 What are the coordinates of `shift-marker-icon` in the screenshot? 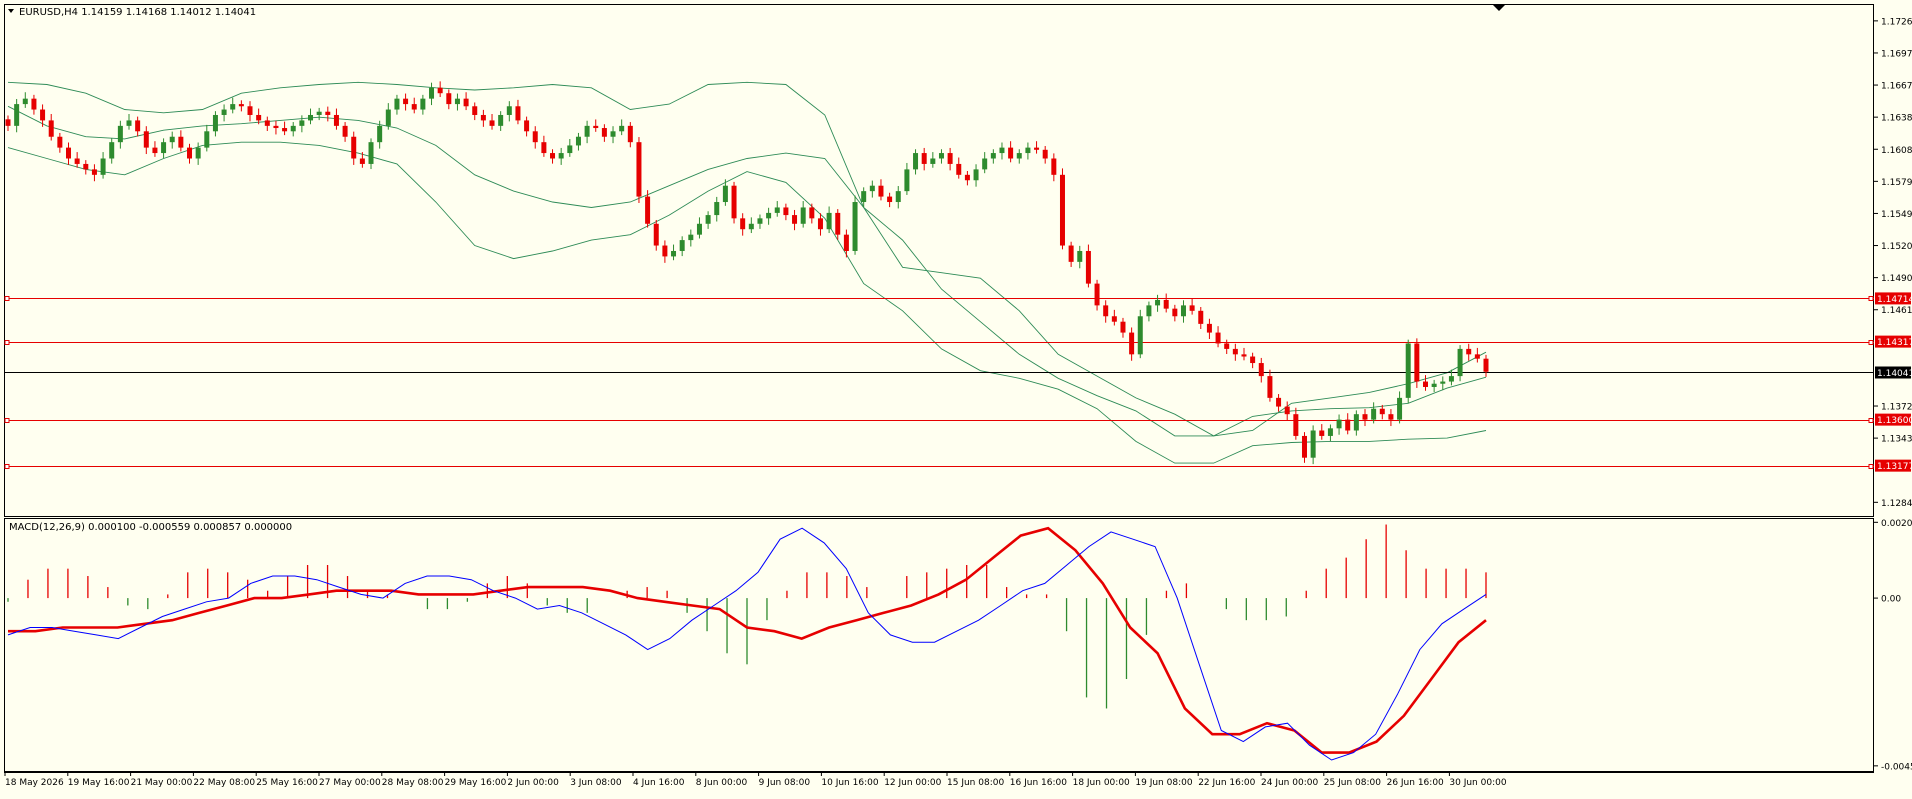 It's located at (1499, 8).